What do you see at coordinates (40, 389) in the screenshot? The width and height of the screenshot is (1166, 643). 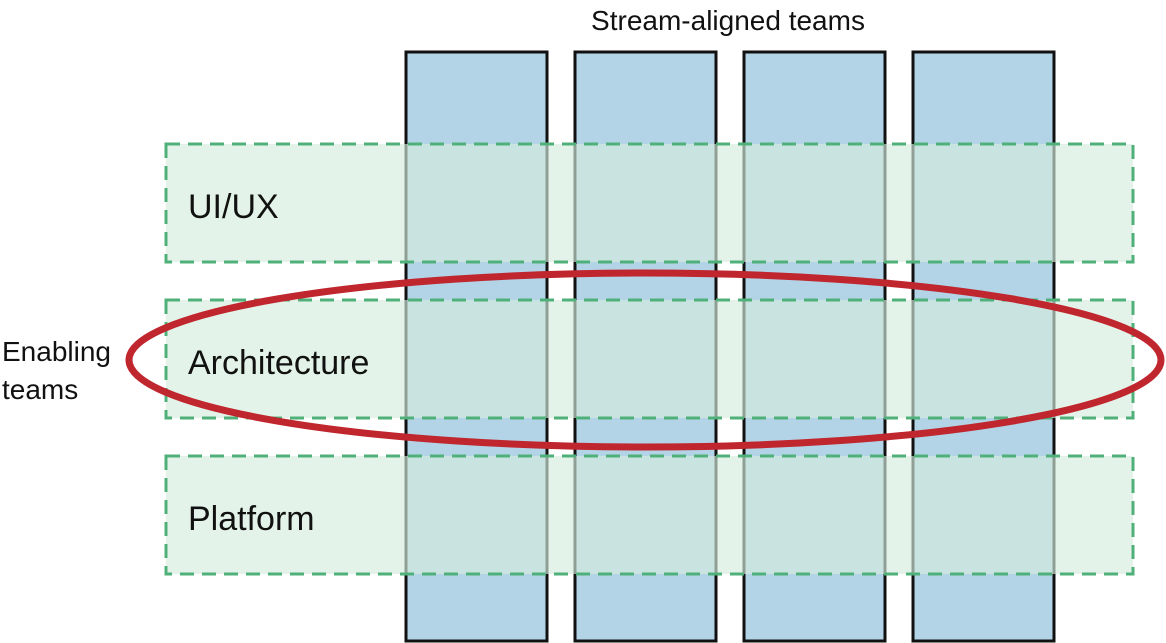 I see `enabling-teams-label-line2: teams` at bounding box center [40, 389].